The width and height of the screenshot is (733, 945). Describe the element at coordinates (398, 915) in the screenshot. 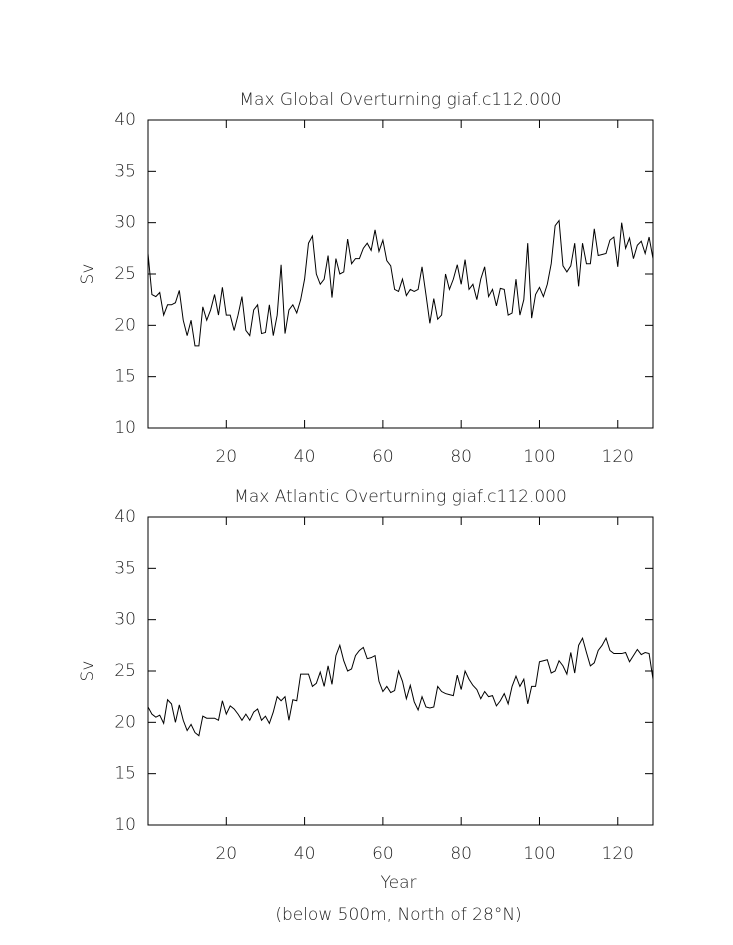

I see `footnote: (below 500m, North of 28°N)` at that location.